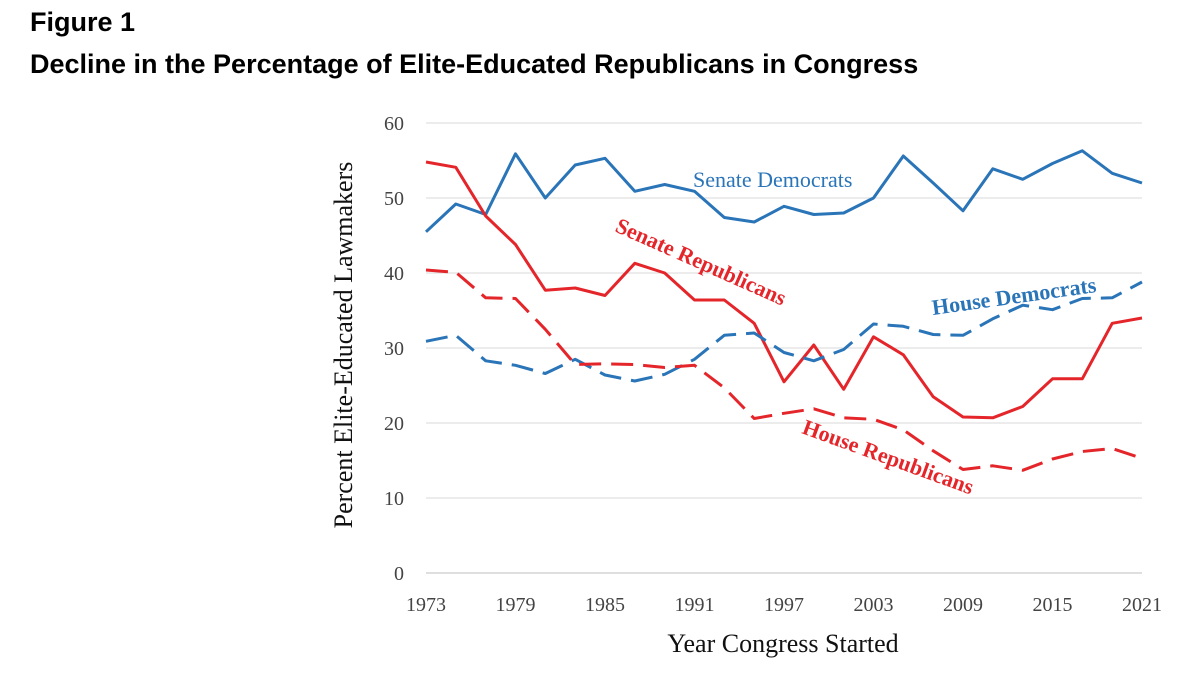 Image resolution: width=1200 pixels, height=682 pixels. What do you see at coordinates (874, 605) in the screenshot?
I see `x-tick-2003: 2003` at bounding box center [874, 605].